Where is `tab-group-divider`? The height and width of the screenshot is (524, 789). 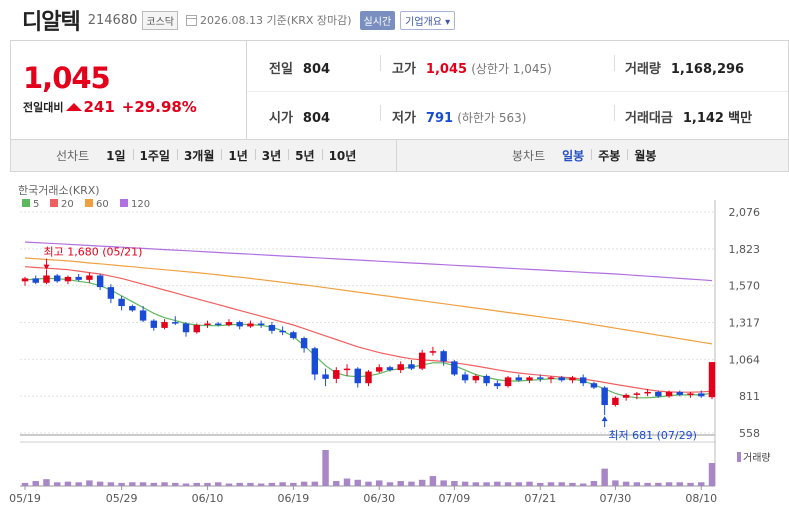 tab-group-divider is located at coordinates (396, 155).